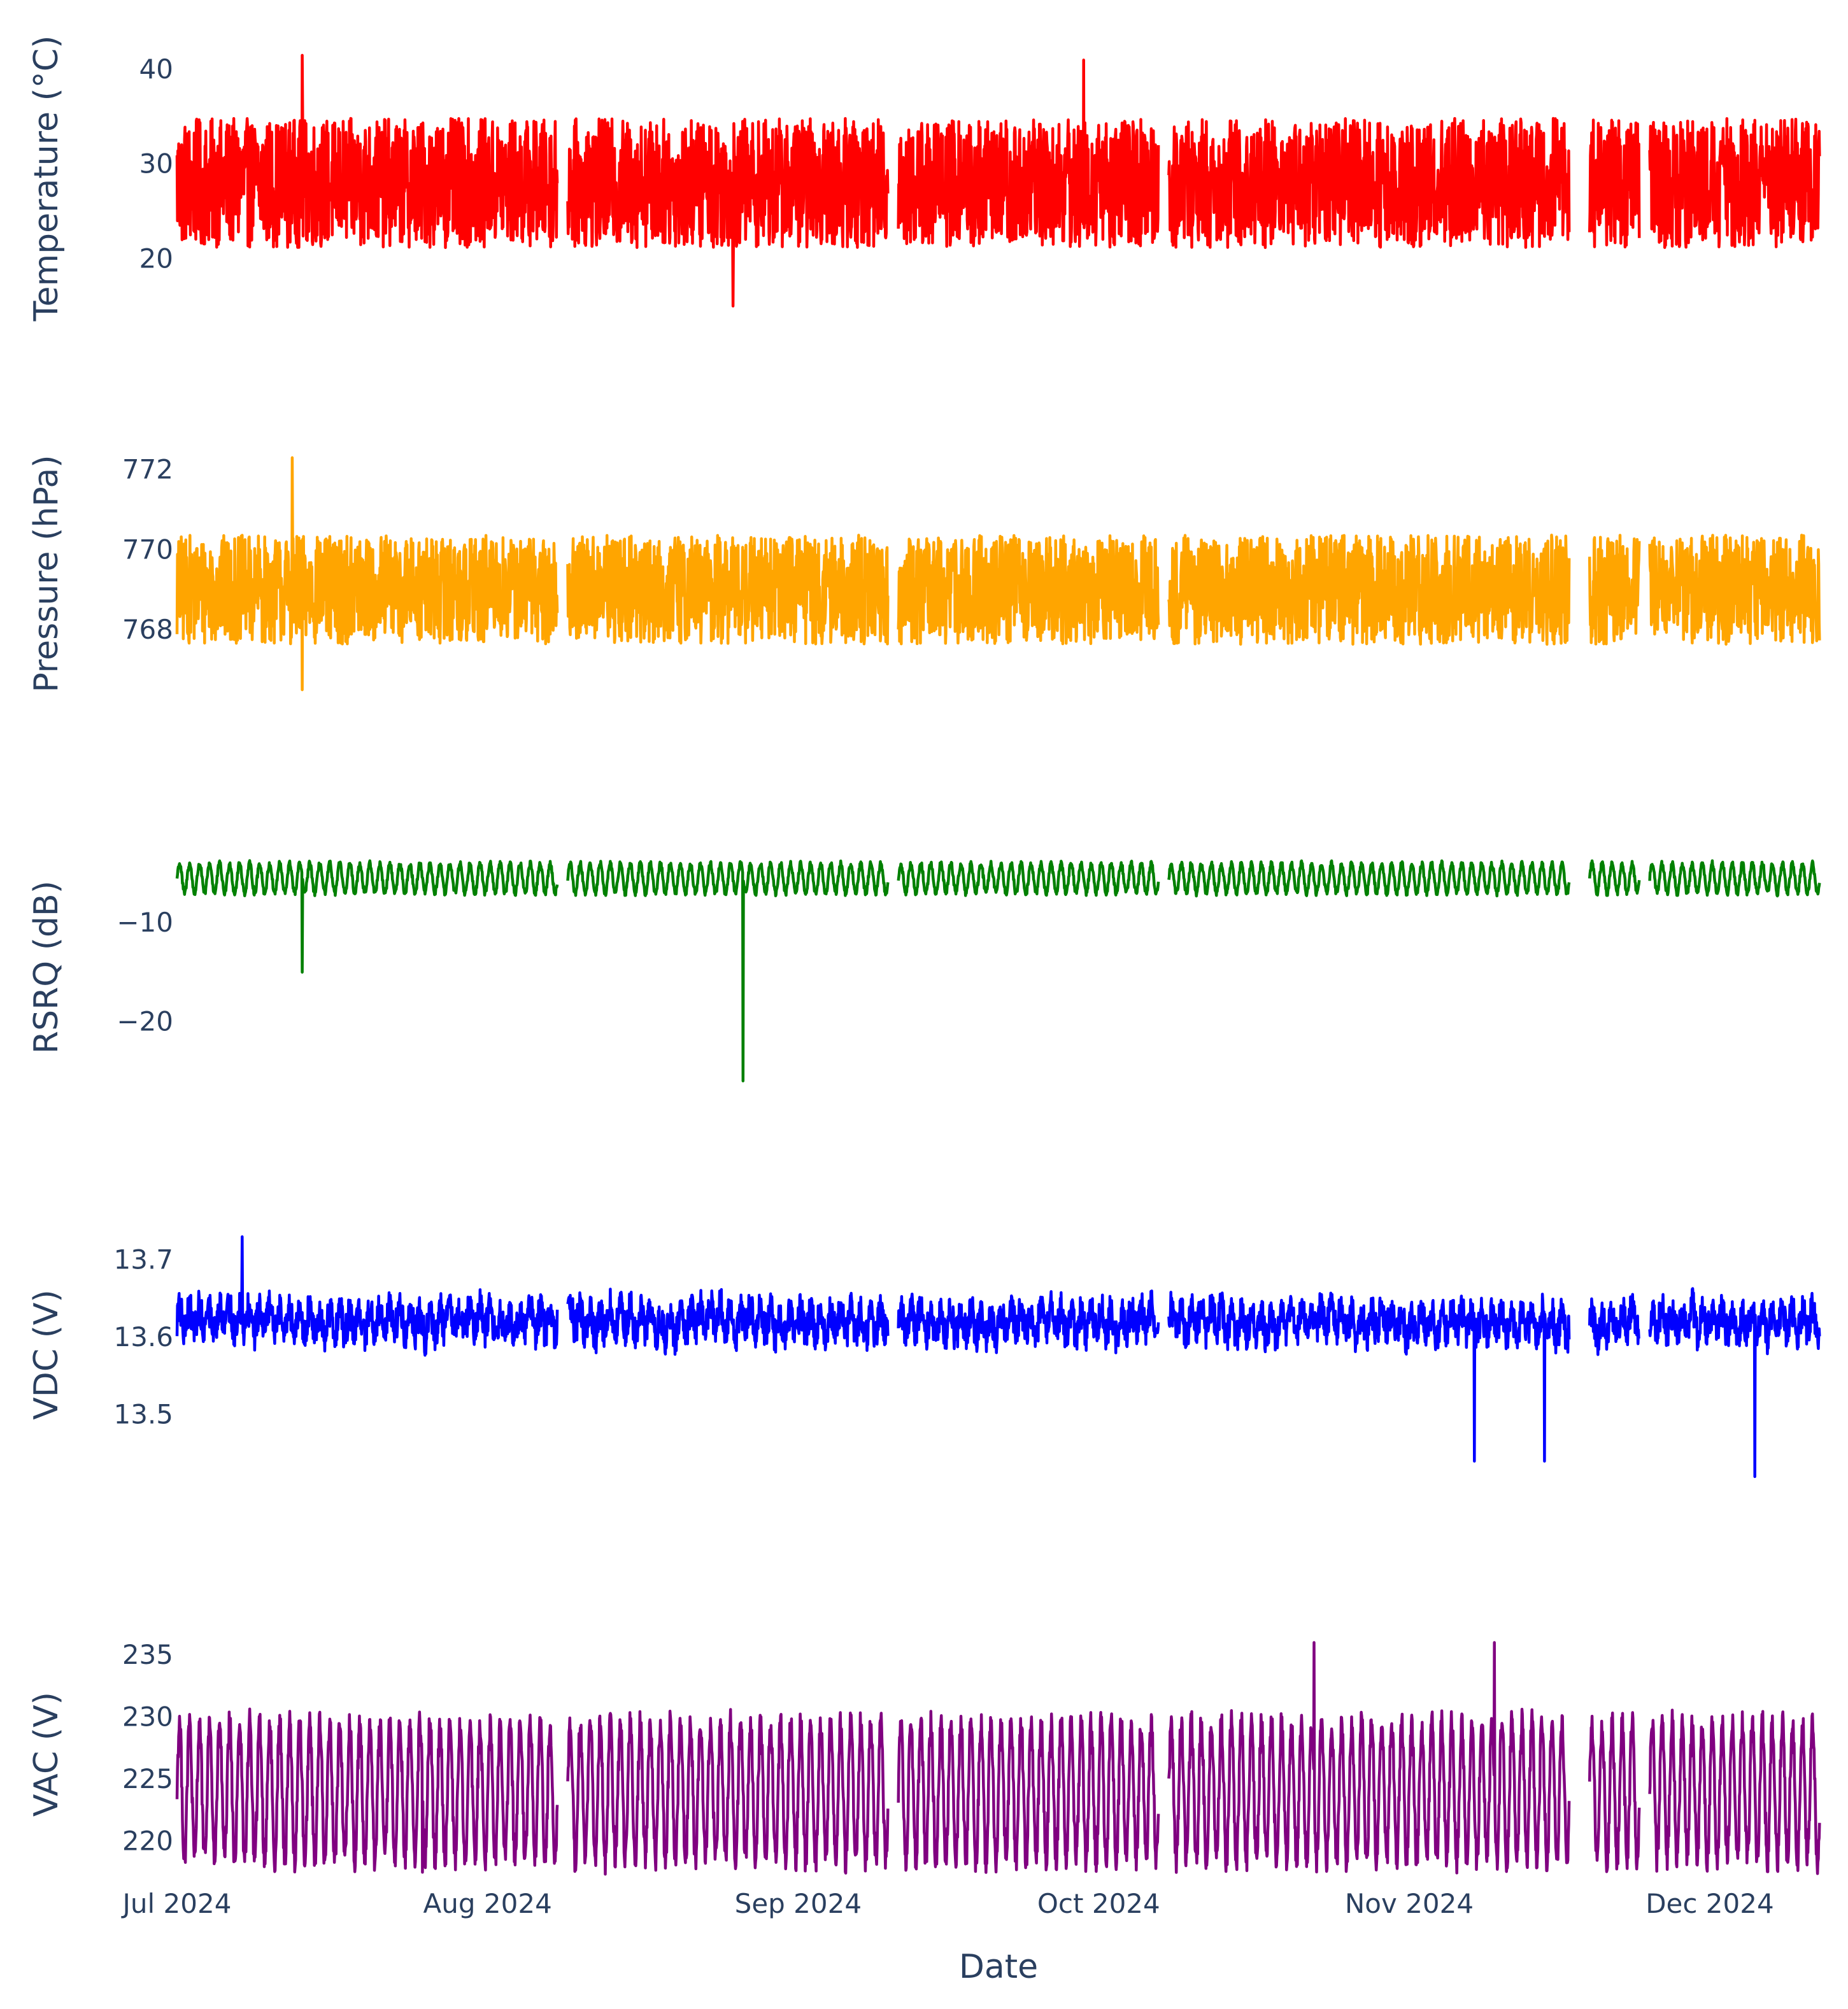 This screenshot has height=2009, width=1848. I want to click on y-axis-title: Pressure (hPa), so click(46, 574).